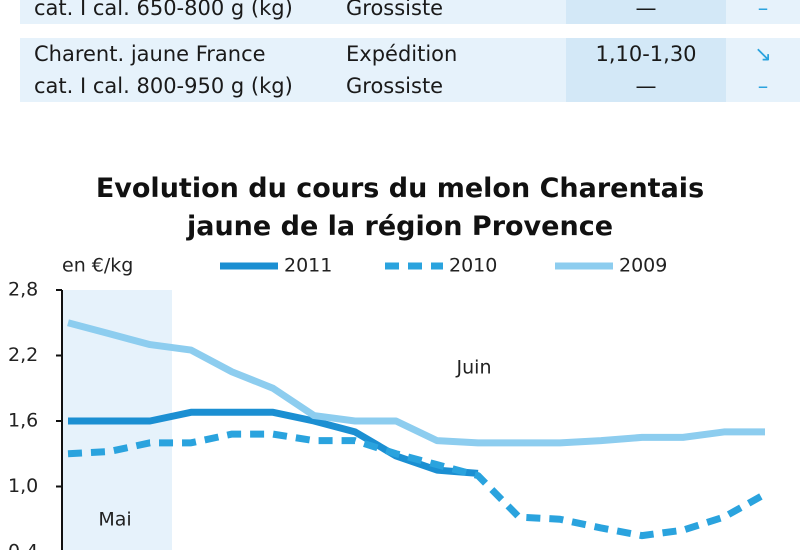 The height and width of the screenshot is (550, 800). Describe the element at coordinates (402, 54) in the screenshot. I see `cell-text: Expédition` at that location.